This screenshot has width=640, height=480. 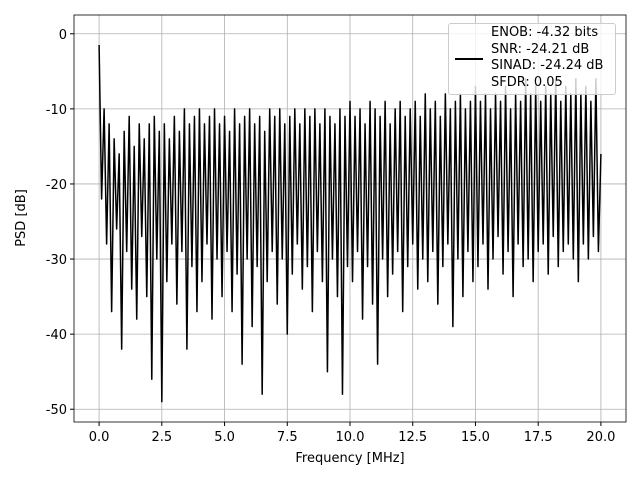 What do you see at coordinates (56, 110) in the screenshot?
I see `y-tick-label: -10` at bounding box center [56, 110].